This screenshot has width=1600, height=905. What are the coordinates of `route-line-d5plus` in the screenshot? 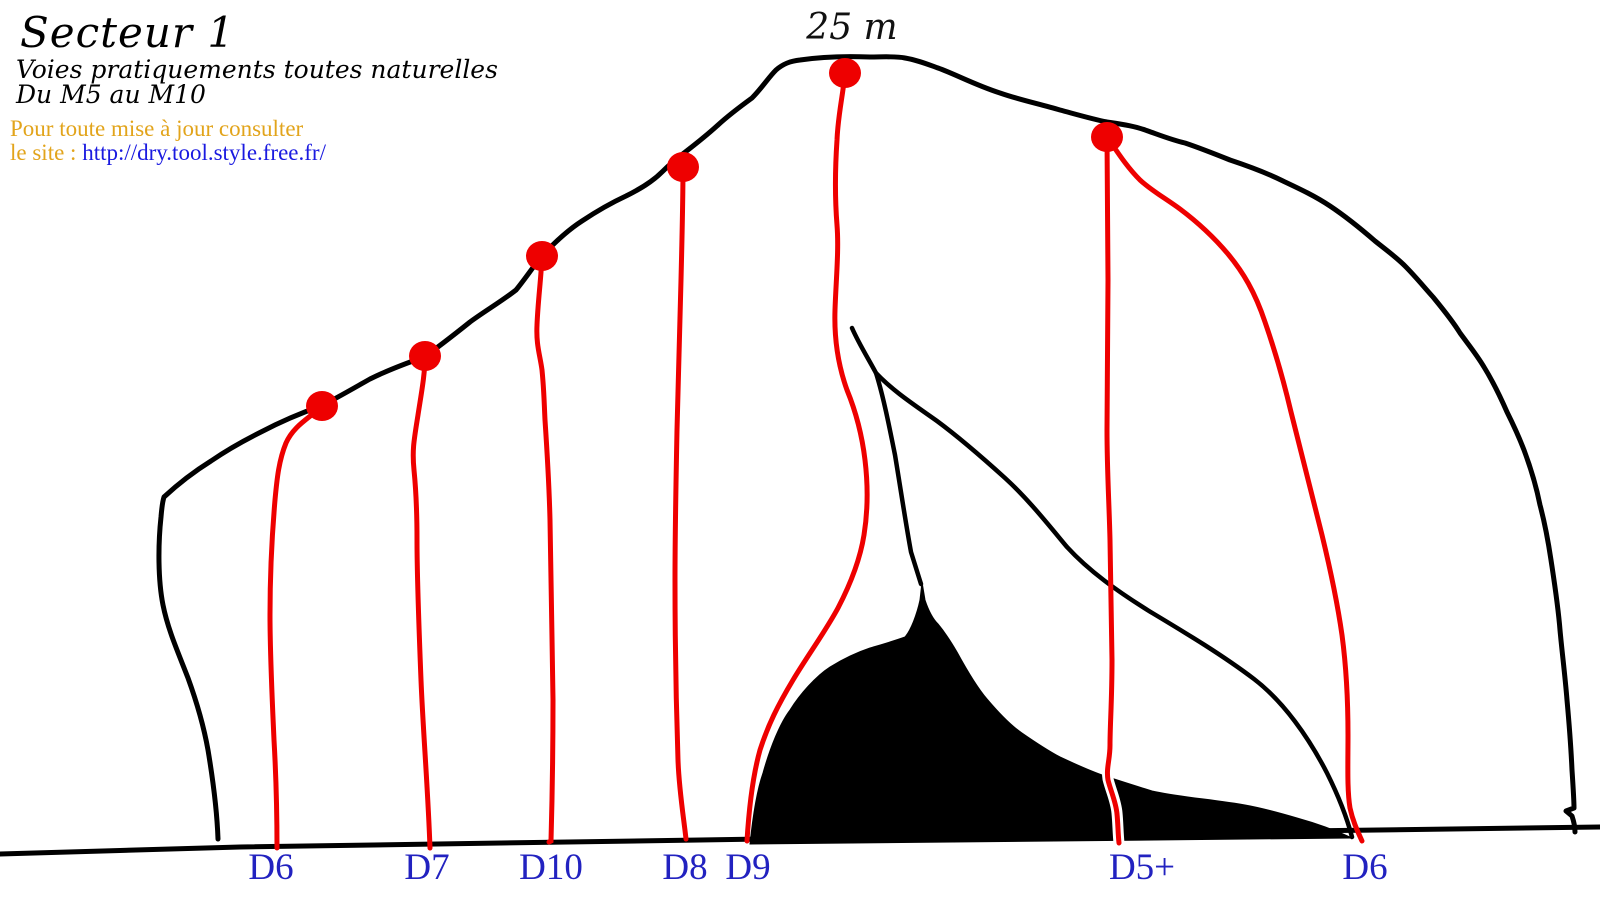 It's located at (1113, 490).